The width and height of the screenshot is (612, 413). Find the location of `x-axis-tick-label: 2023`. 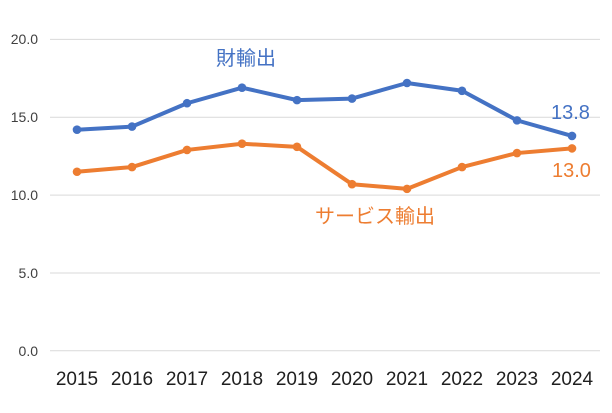

x-axis-tick-label: 2023 is located at coordinates (517, 379).